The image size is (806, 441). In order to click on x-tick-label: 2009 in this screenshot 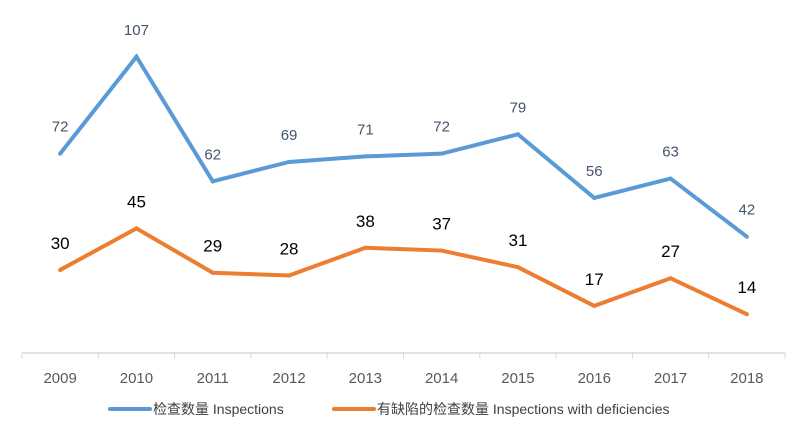, I will do `click(59, 378)`.